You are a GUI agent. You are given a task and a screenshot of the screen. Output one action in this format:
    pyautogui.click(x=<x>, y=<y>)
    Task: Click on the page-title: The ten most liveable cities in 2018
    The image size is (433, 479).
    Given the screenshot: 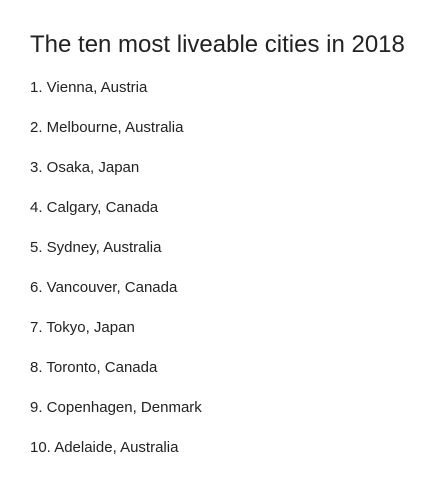 What is the action you would take?
    pyautogui.click(x=217, y=44)
    